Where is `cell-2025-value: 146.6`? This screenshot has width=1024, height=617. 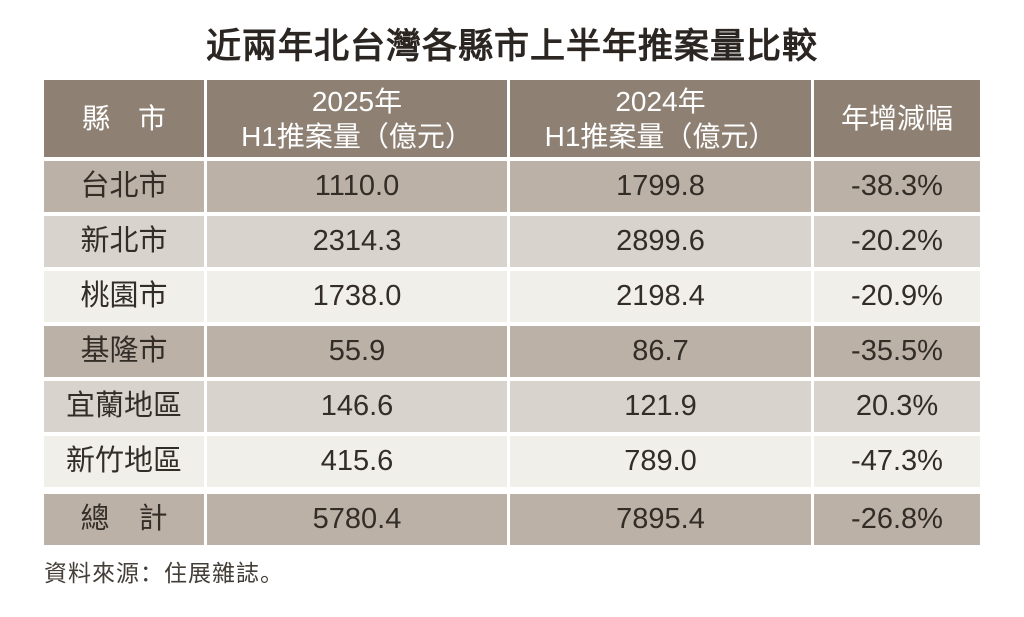
cell-2025-value: 146.6 is located at coordinates (357, 406).